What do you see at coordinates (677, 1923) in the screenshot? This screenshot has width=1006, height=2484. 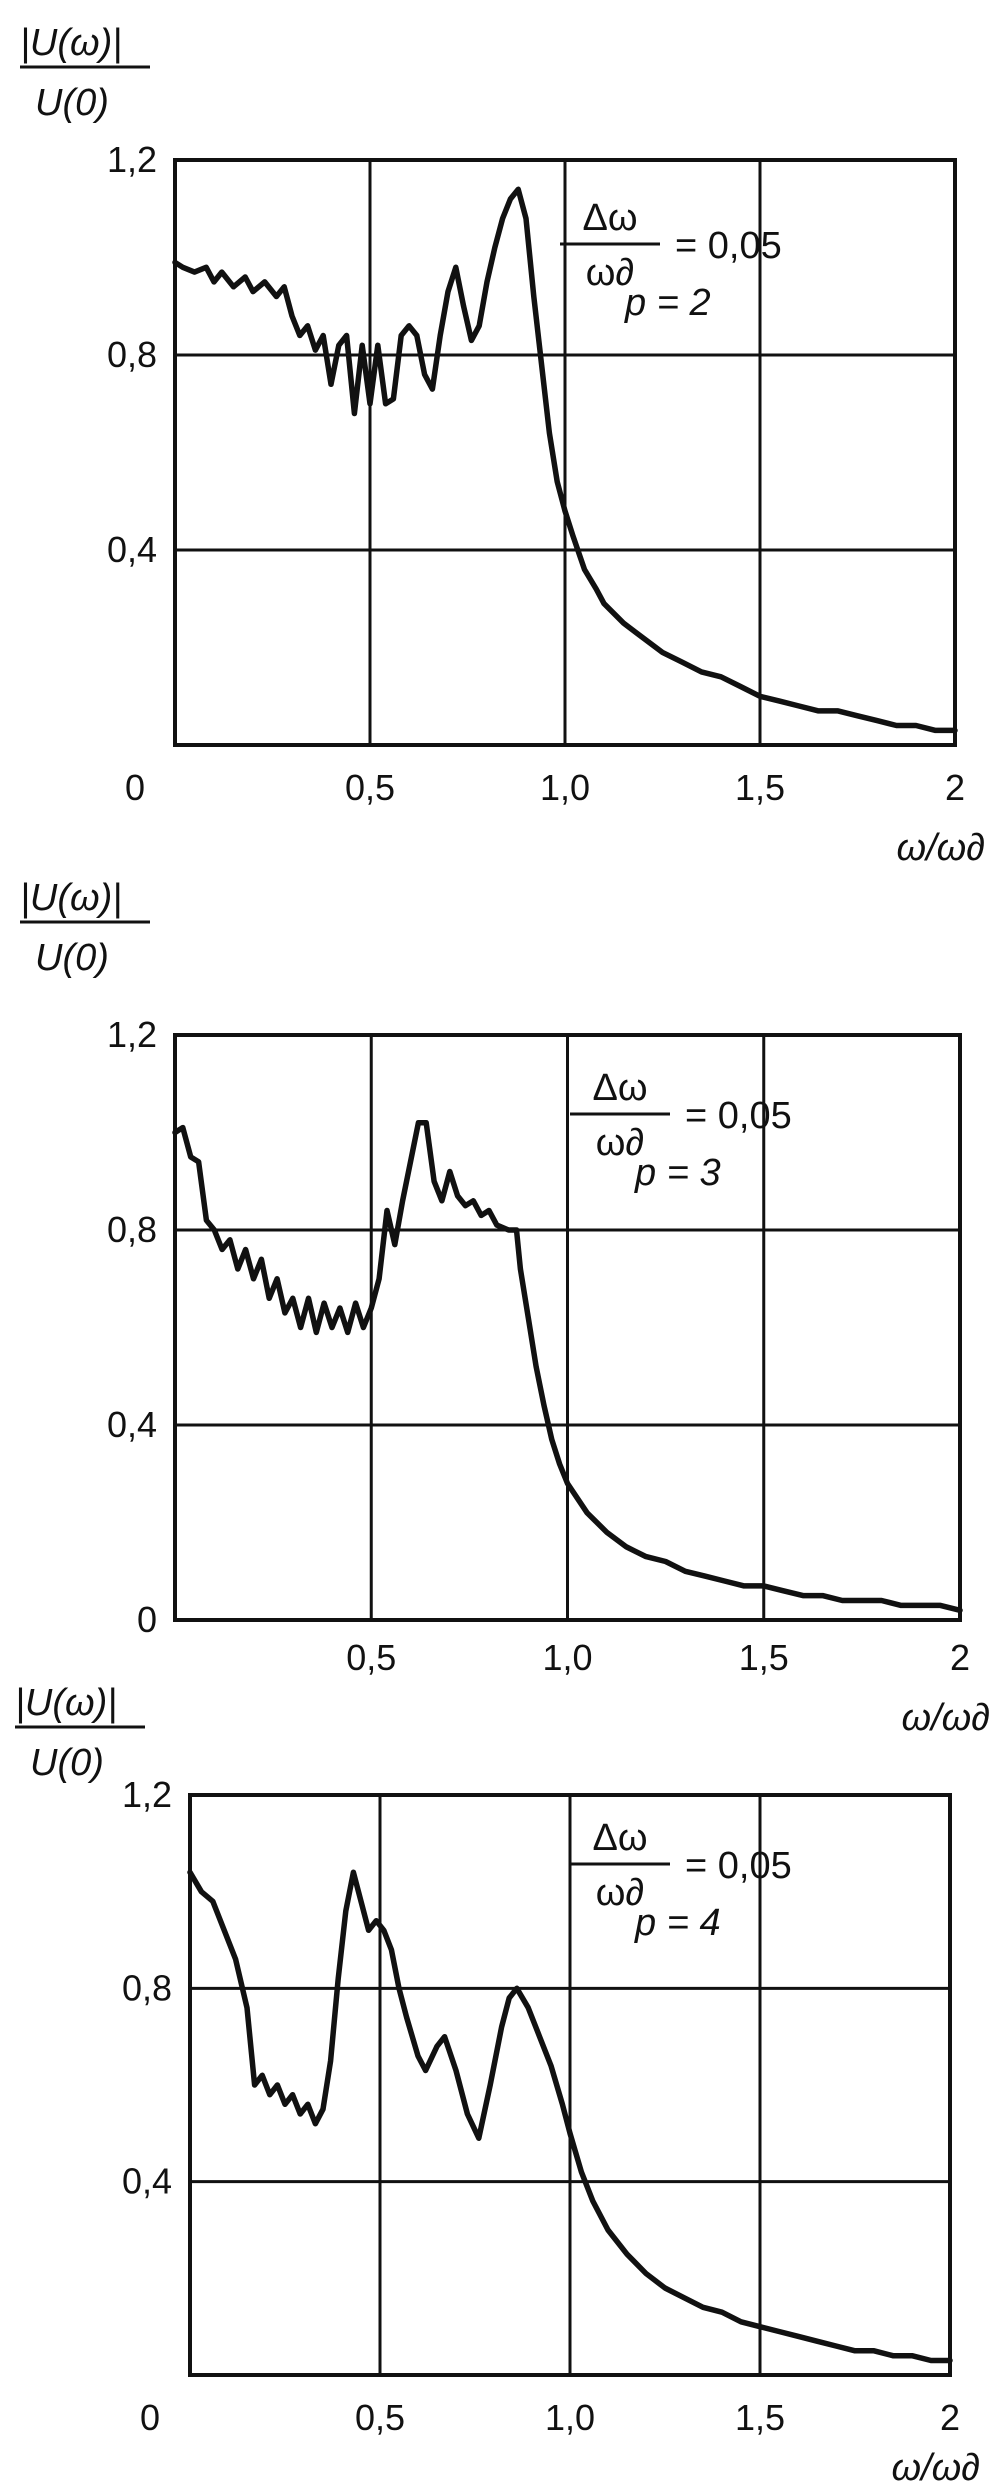 I see `annotation-parameter: p = 4` at bounding box center [677, 1923].